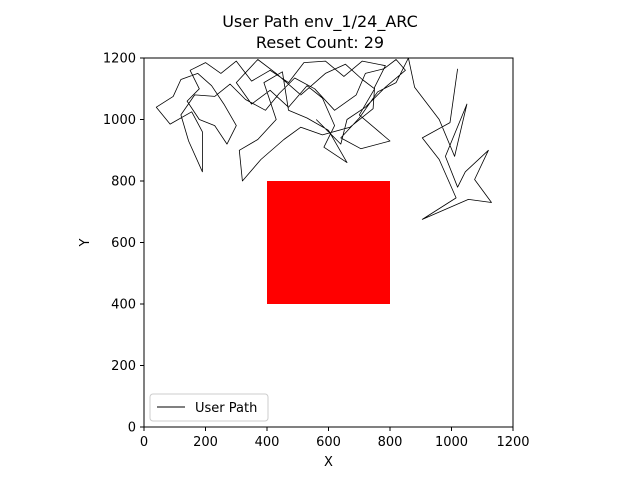 This screenshot has width=640, height=480. What do you see at coordinates (267, 442) in the screenshot?
I see `x-tick-label: 400` at bounding box center [267, 442].